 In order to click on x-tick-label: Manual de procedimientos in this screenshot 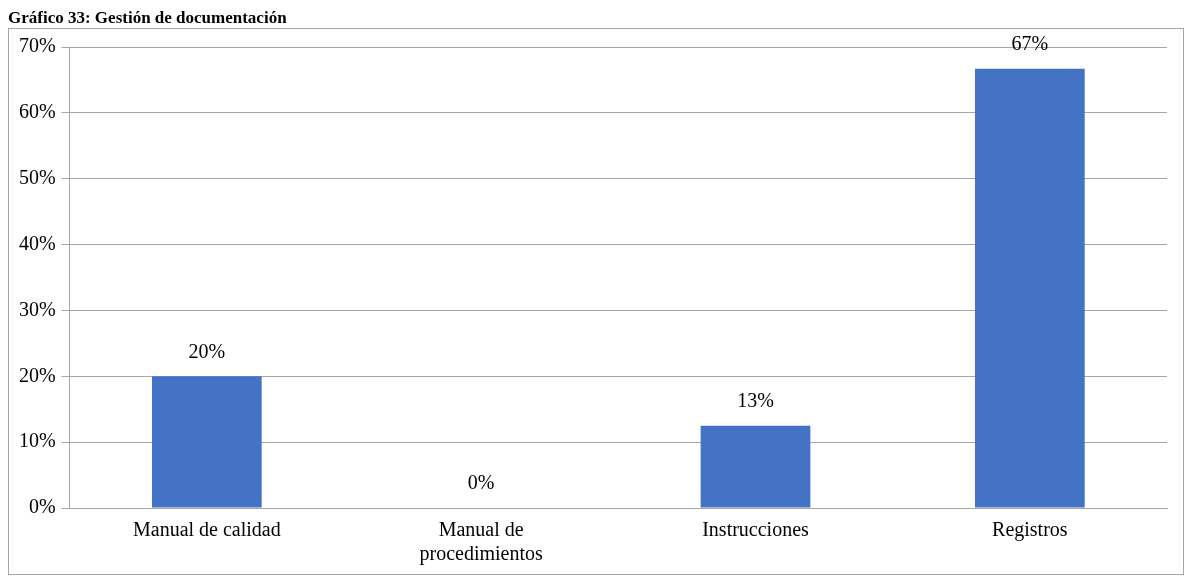, I will do `click(481, 542)`.